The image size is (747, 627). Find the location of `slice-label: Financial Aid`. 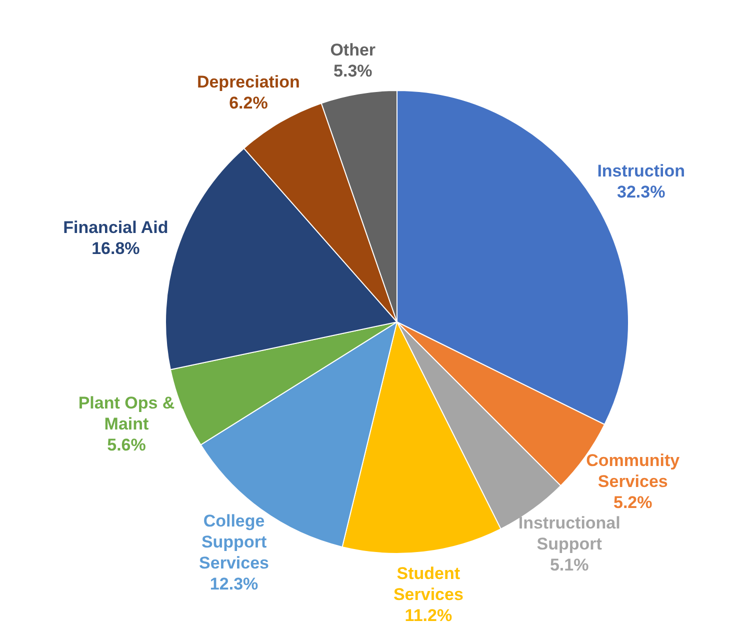

slice-label: Financial Aid is located at coordinates (115, 227).